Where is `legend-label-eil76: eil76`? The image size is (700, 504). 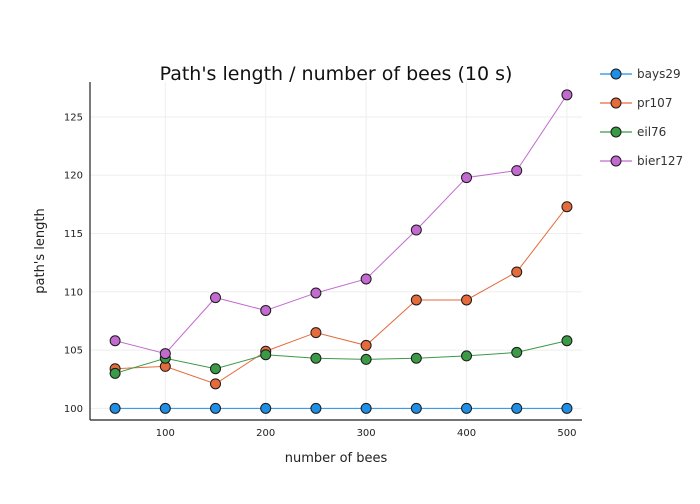 legend-label-eil76: eil76 is located at coordinates (651, 132).